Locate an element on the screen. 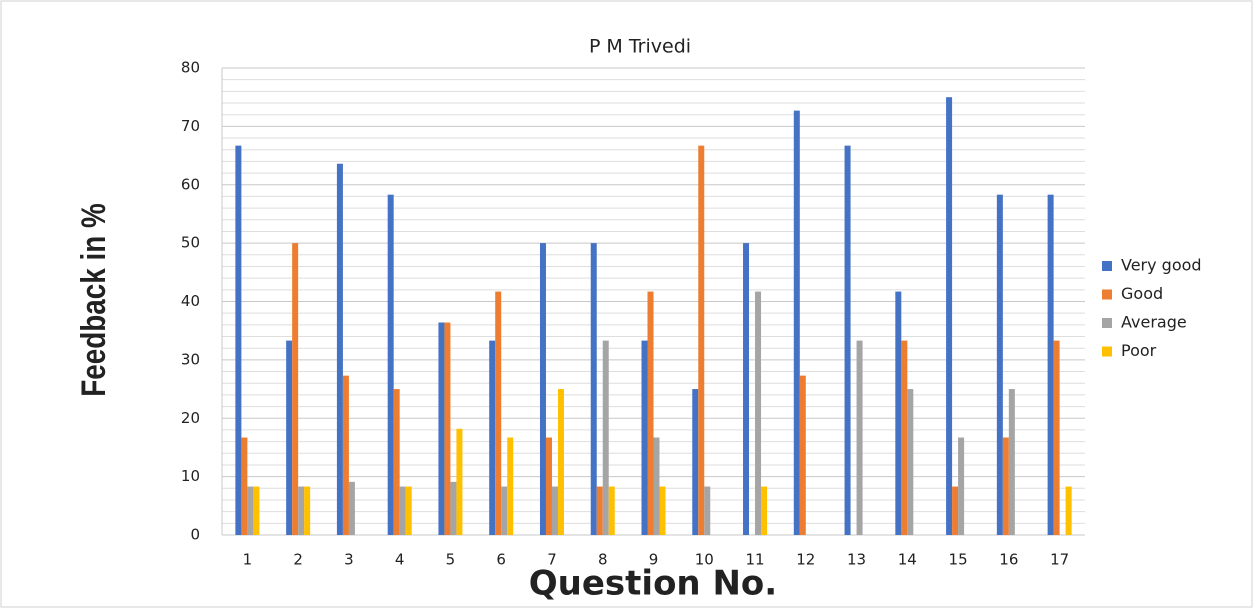  x-tick-label: 13 is located at coordinates (856, 560).